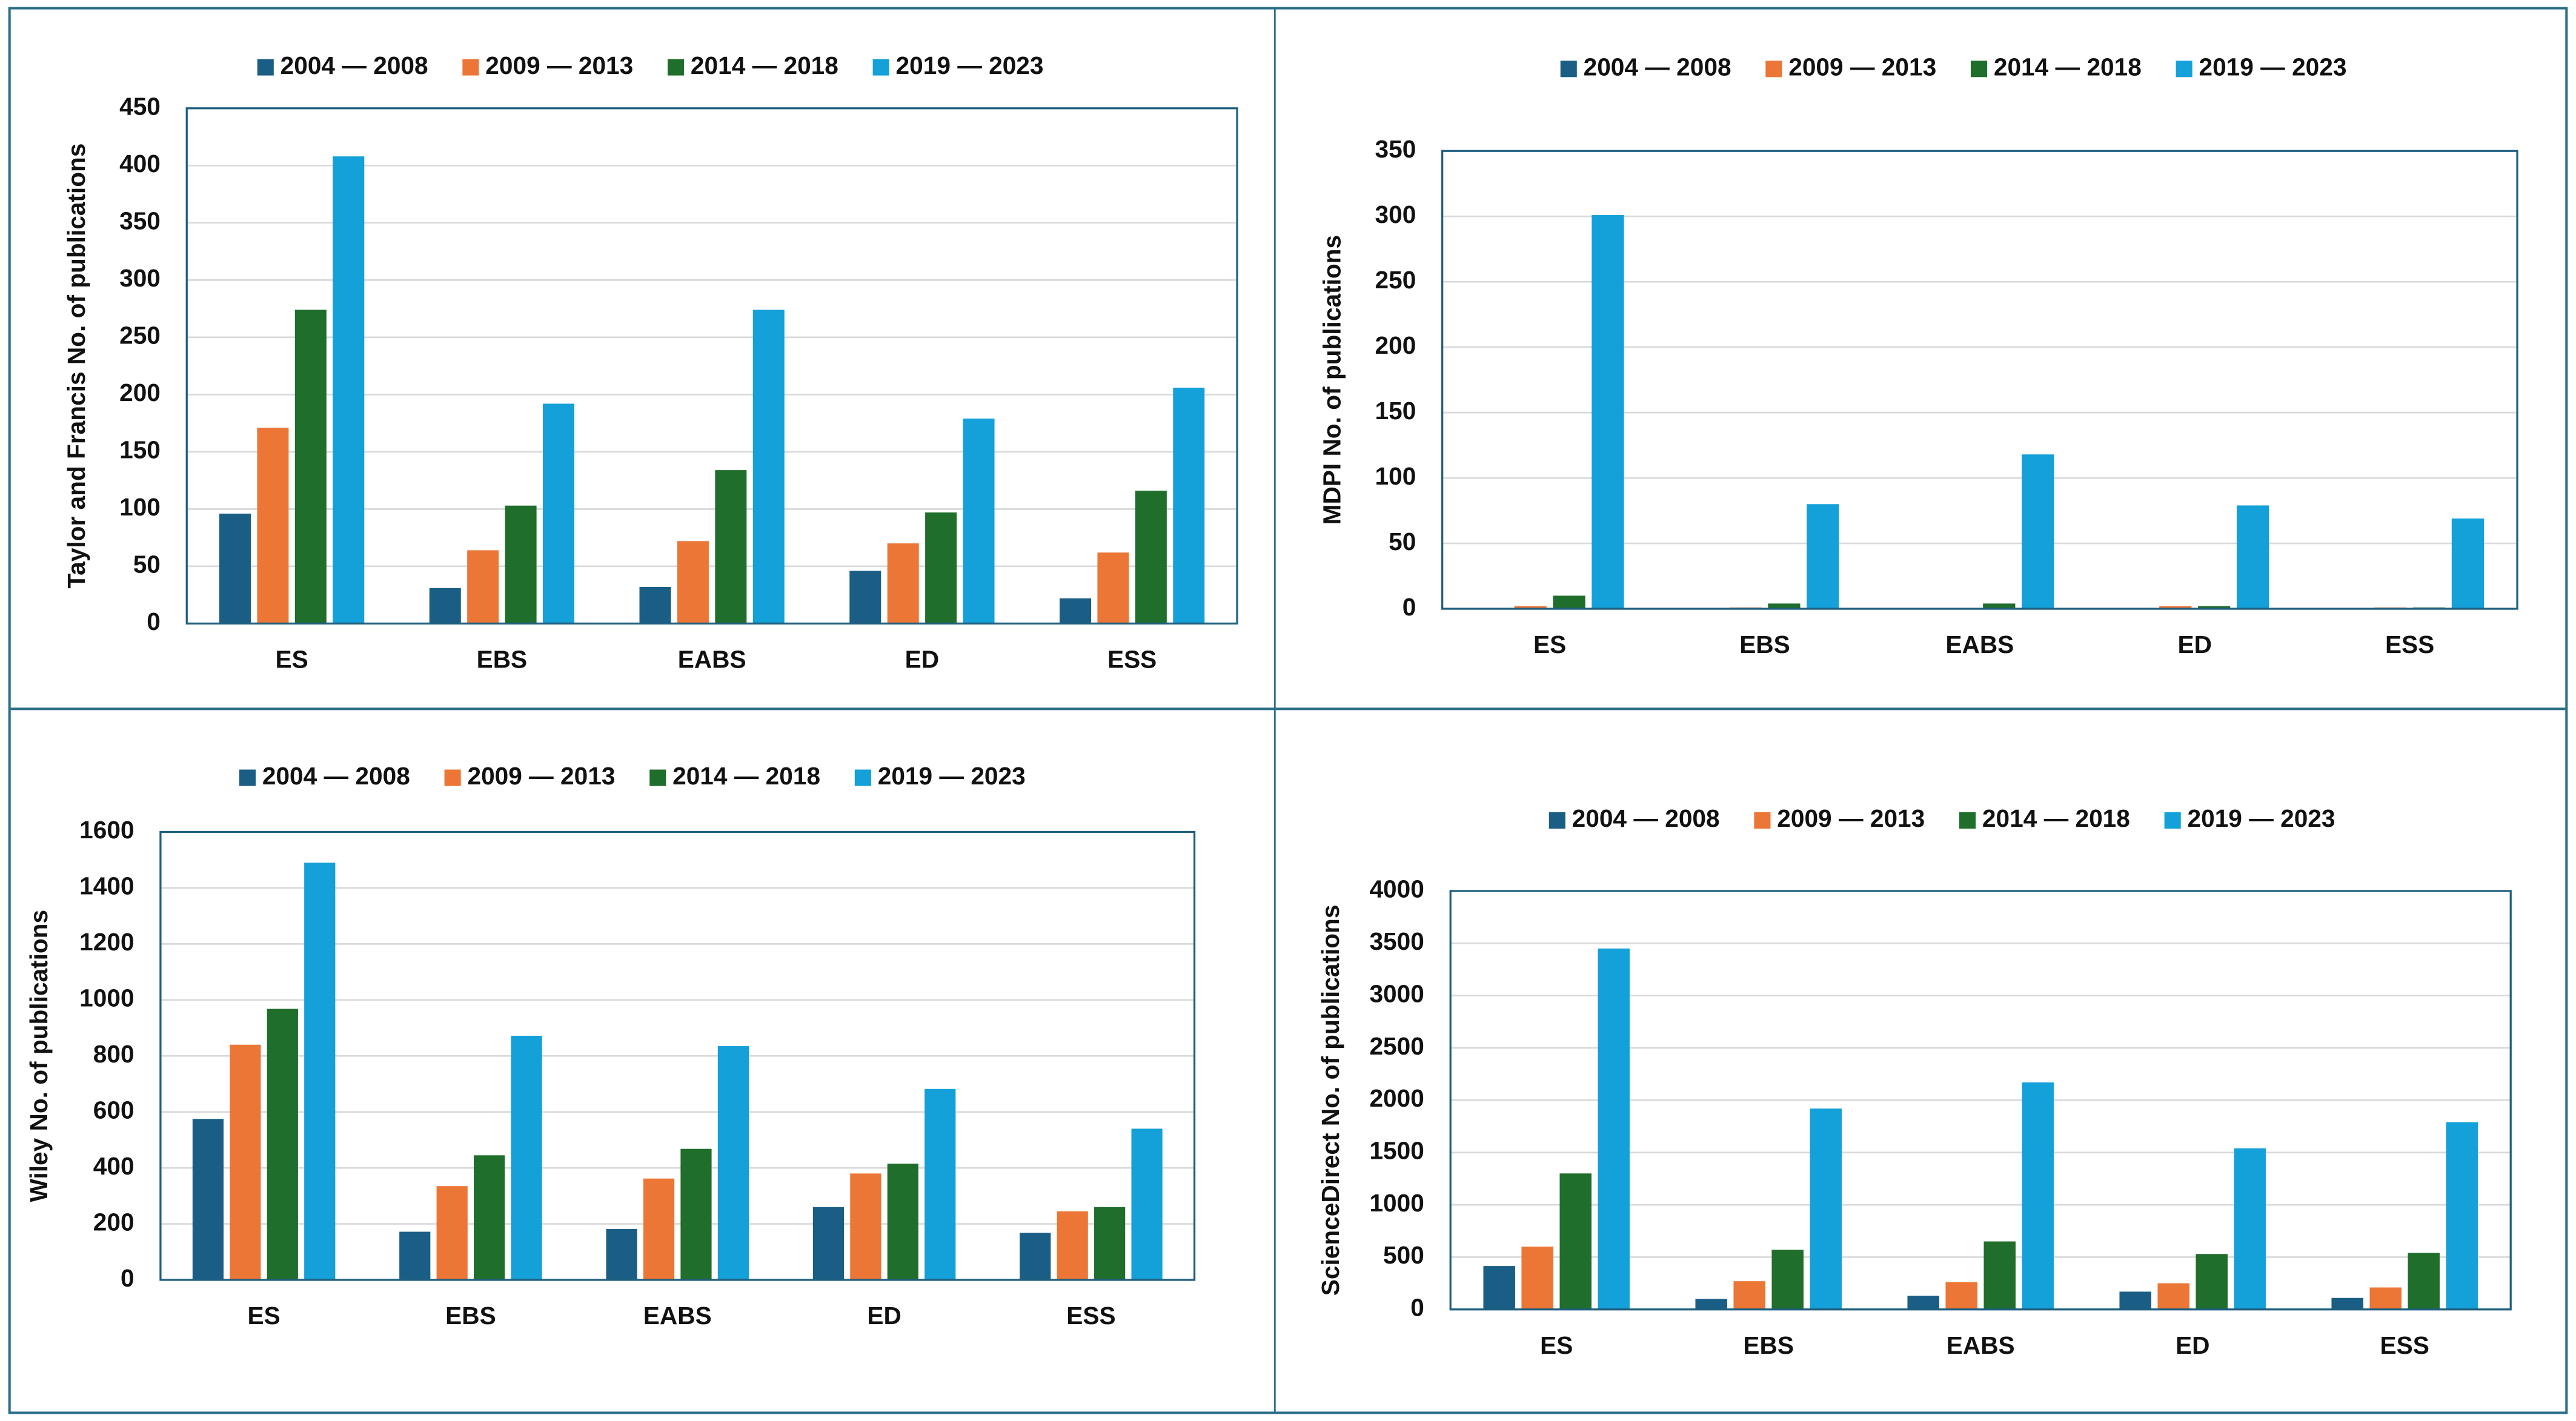  What do you see at coordinates (1851, 818) in the screenshot?
I see `legend-label: 2009 — 2013` at bounding box center [1851, 818].